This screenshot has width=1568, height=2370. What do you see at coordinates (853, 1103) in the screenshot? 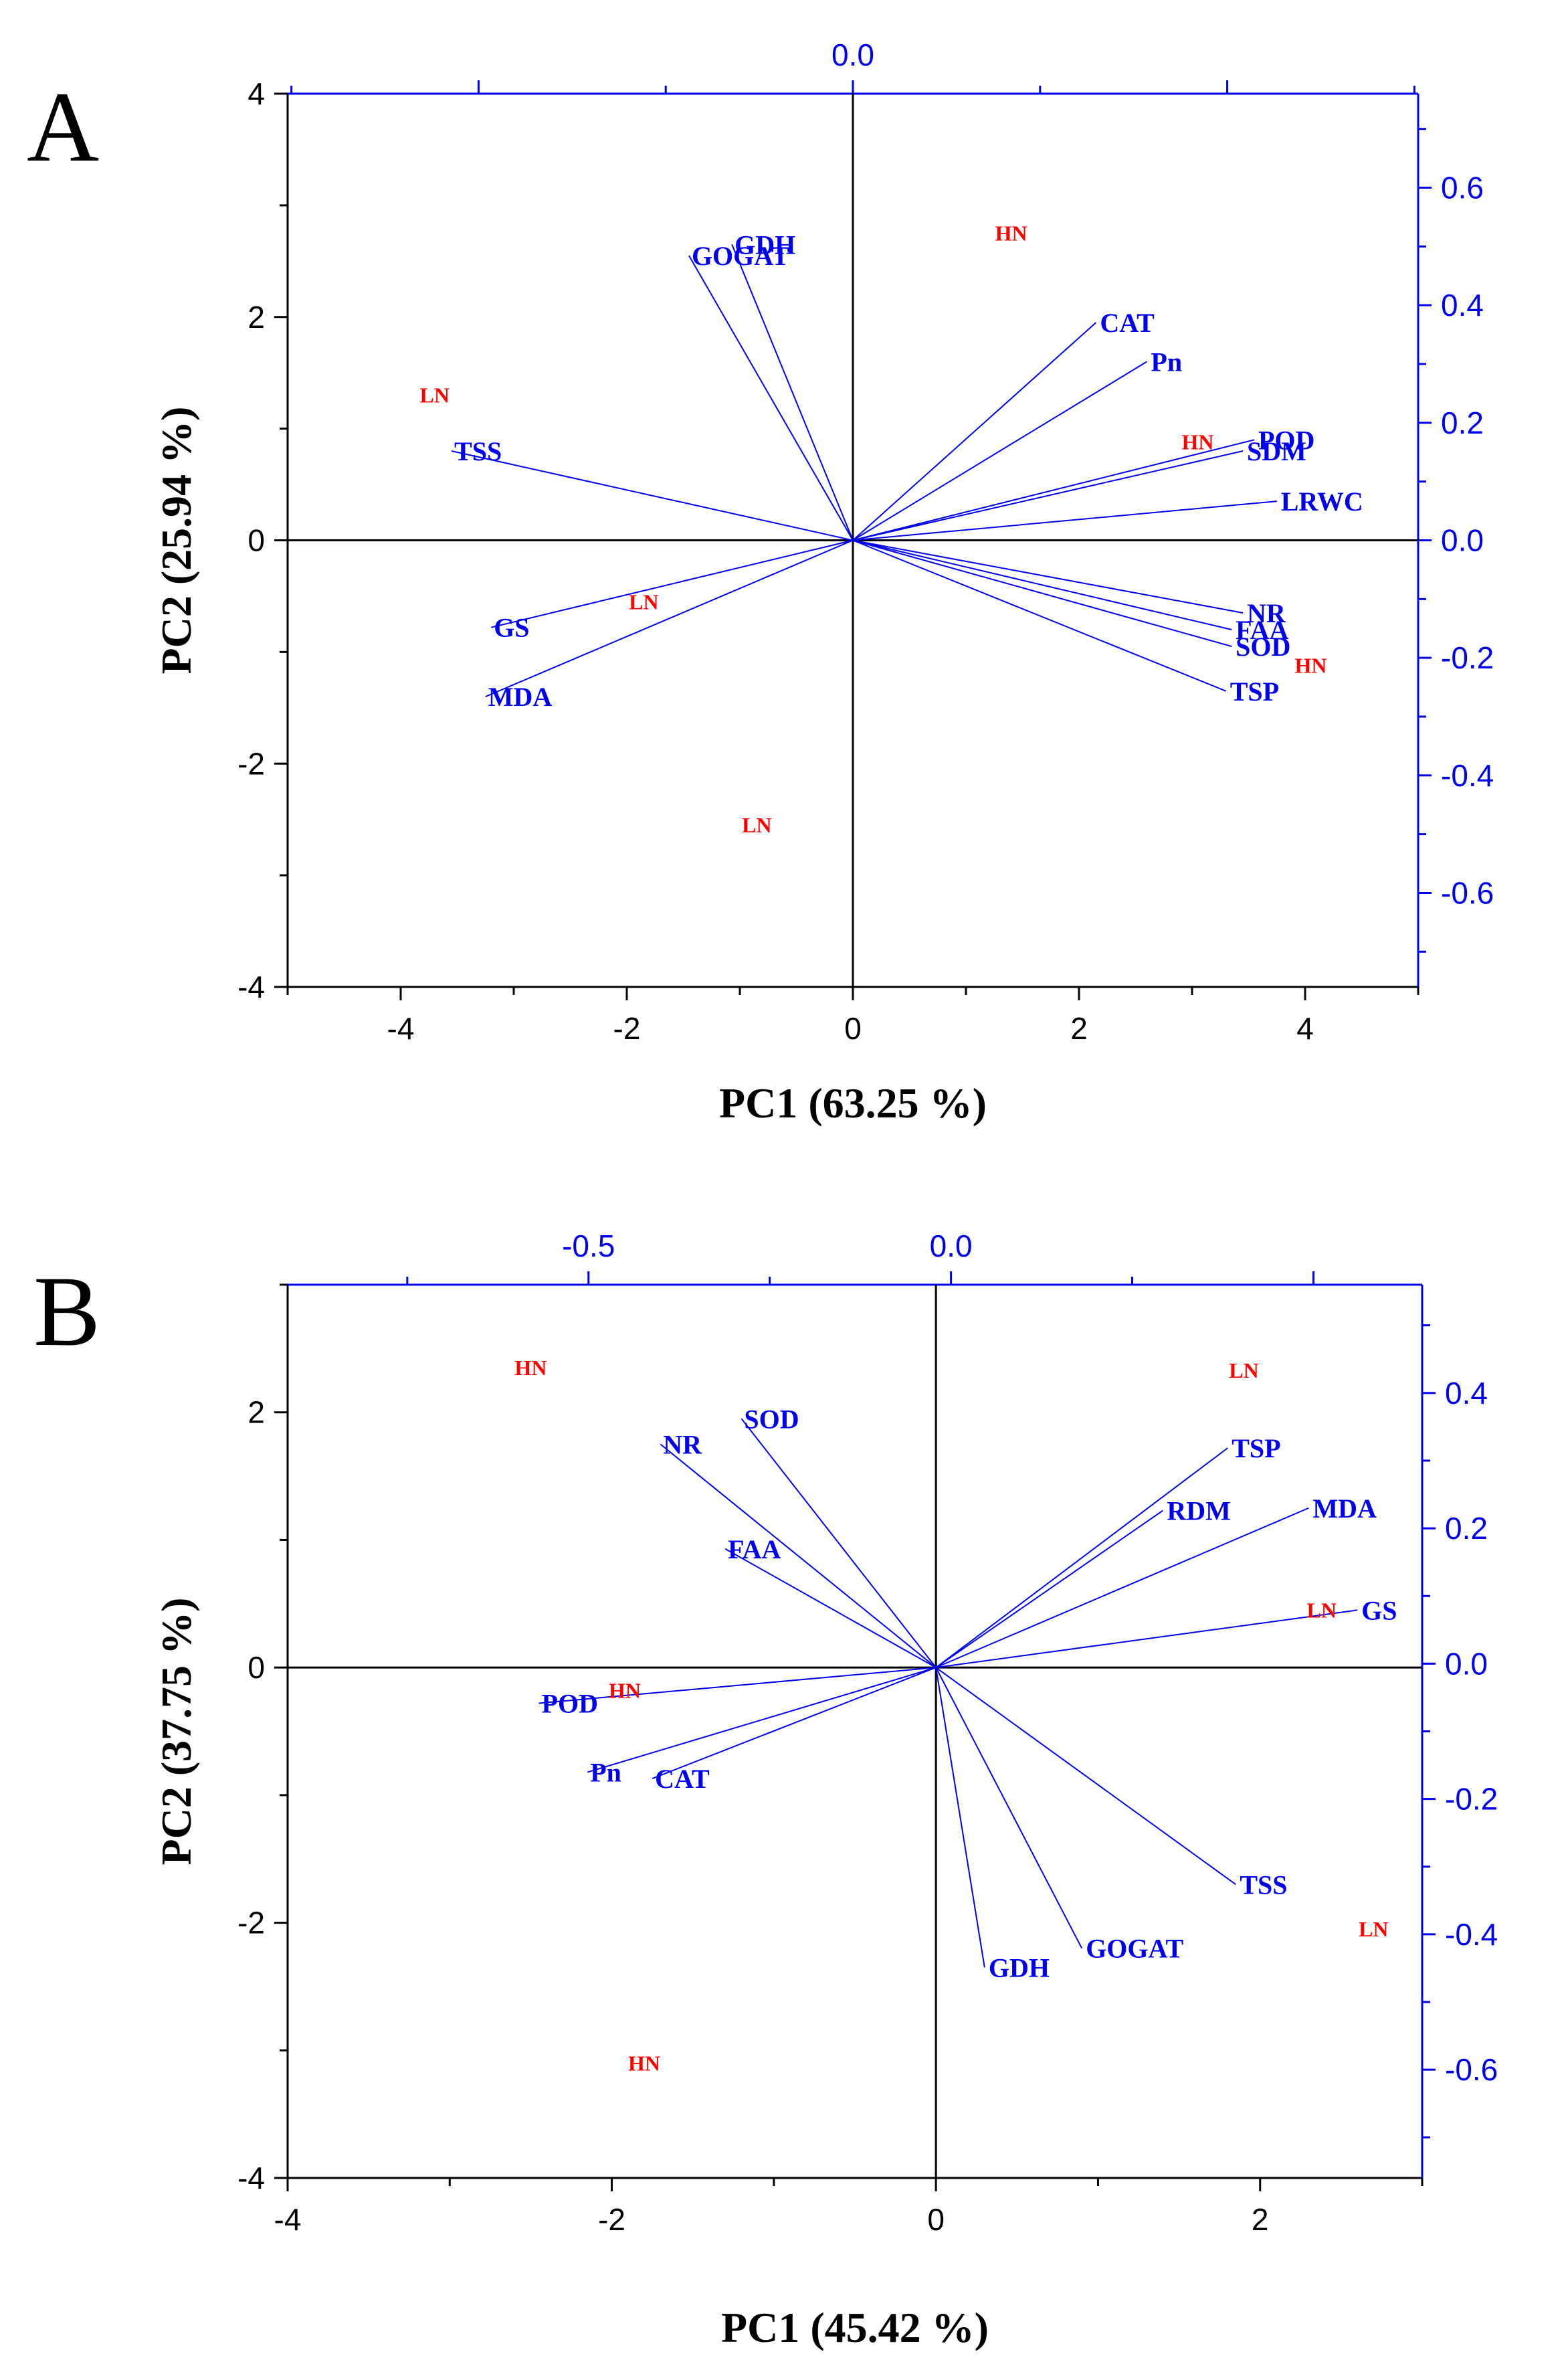
I see `panel-a-x-axis-title: PC1 (63.25 %)` at bounding box center [853, 1103].